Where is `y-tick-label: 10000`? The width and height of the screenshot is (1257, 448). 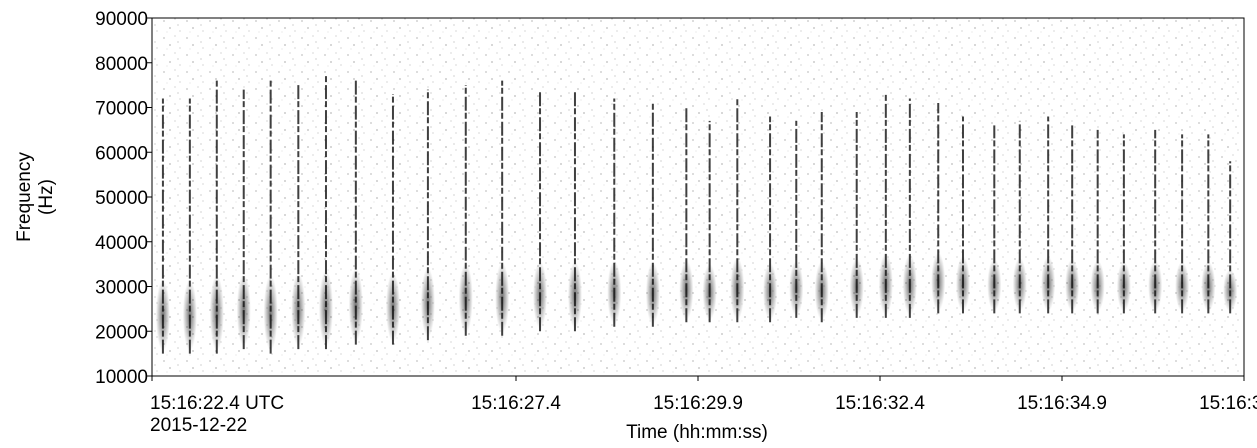
y-tick-label: 10000 is located at coordinates (121, 377).